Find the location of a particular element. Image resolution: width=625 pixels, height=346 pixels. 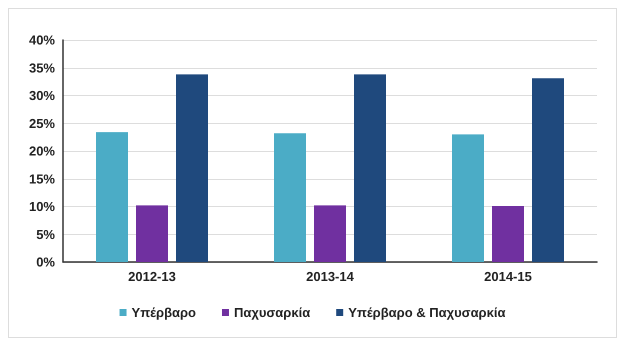

y-tick-label: 15% is located at coordinates (42, 178).